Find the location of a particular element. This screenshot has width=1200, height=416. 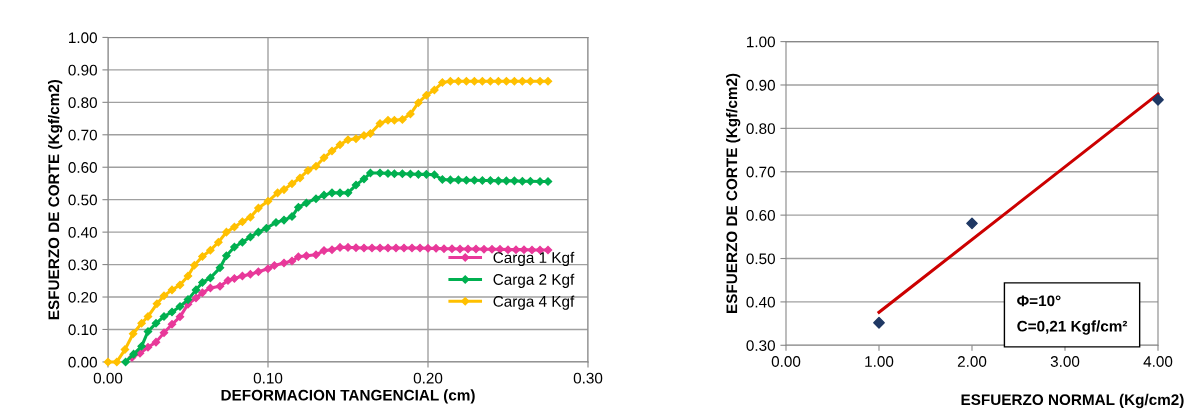

x-axis-title: DEFORMACION TANGENCIAL (cm) is located at coordinates (348, 396).